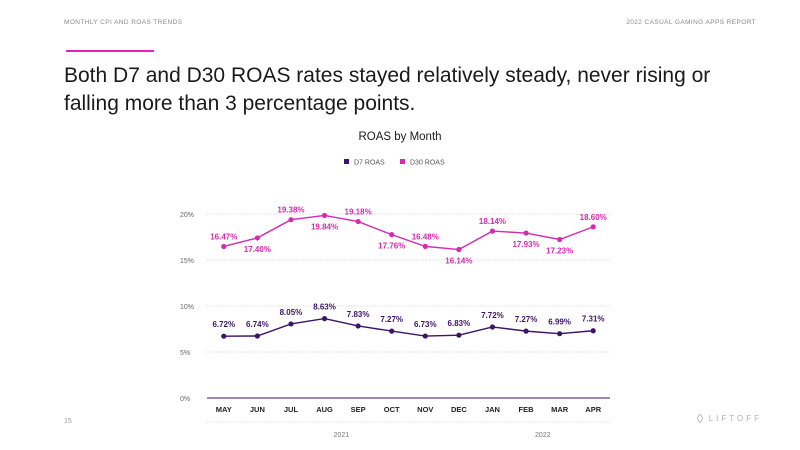 The width and height of the screenshot is (800, 450). What do you see at coordinates (458, 261) in the screenshot?
I see `d30-data-label-dec: 16.14%` at bounding box center [458, 261].